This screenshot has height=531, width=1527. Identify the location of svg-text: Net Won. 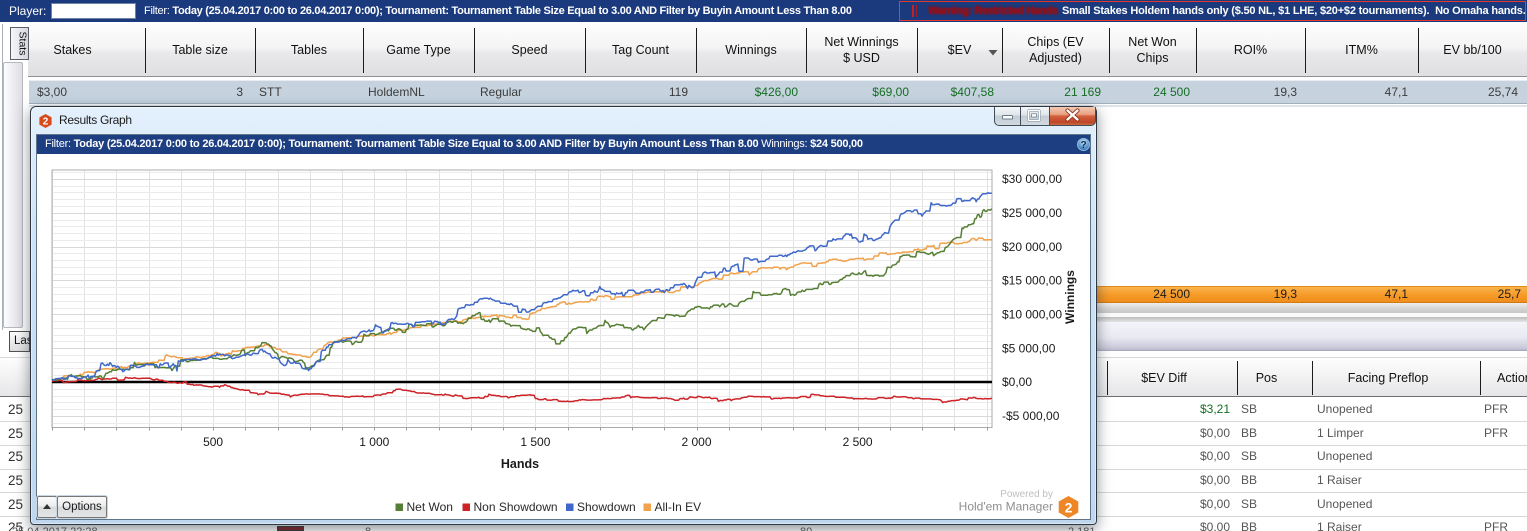
(430, 507).